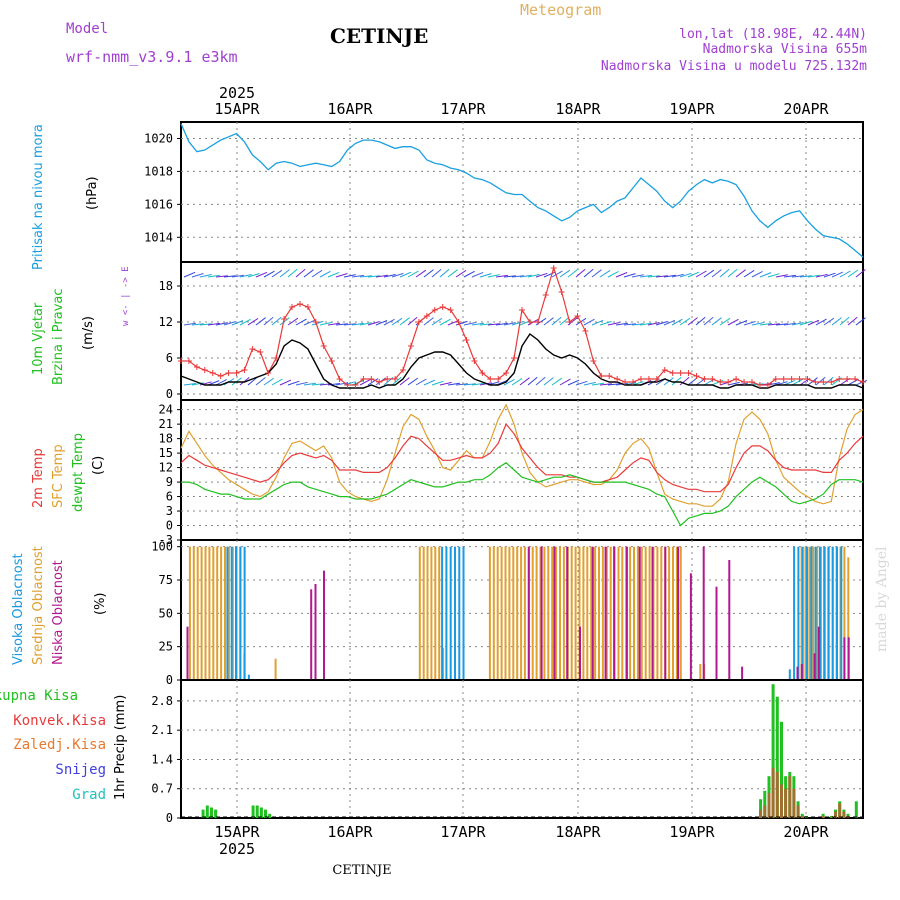 This screenshot has width=900, height=900. I want to click on bottom-date-axis: 15APR 16APR 17APR 18APR 19APR 20APR 2025, so click(521, 840).